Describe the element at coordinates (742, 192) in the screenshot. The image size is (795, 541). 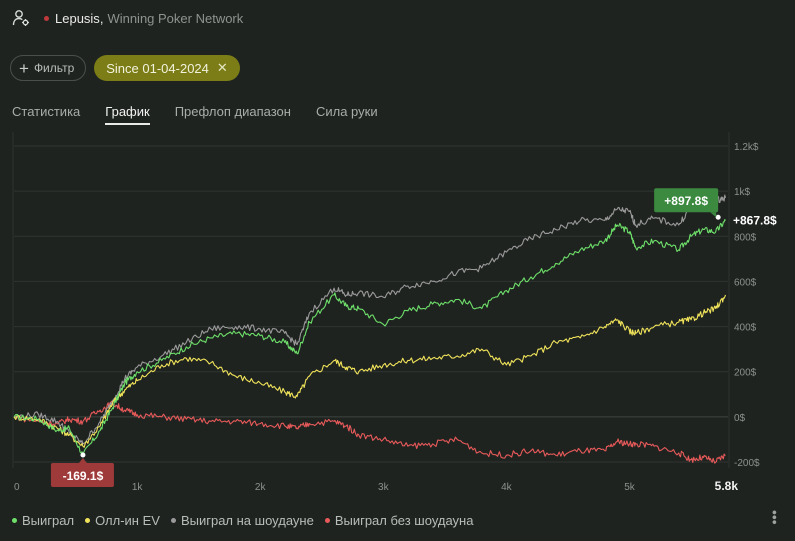
I see `y-tick-label: 1k$` at that location.